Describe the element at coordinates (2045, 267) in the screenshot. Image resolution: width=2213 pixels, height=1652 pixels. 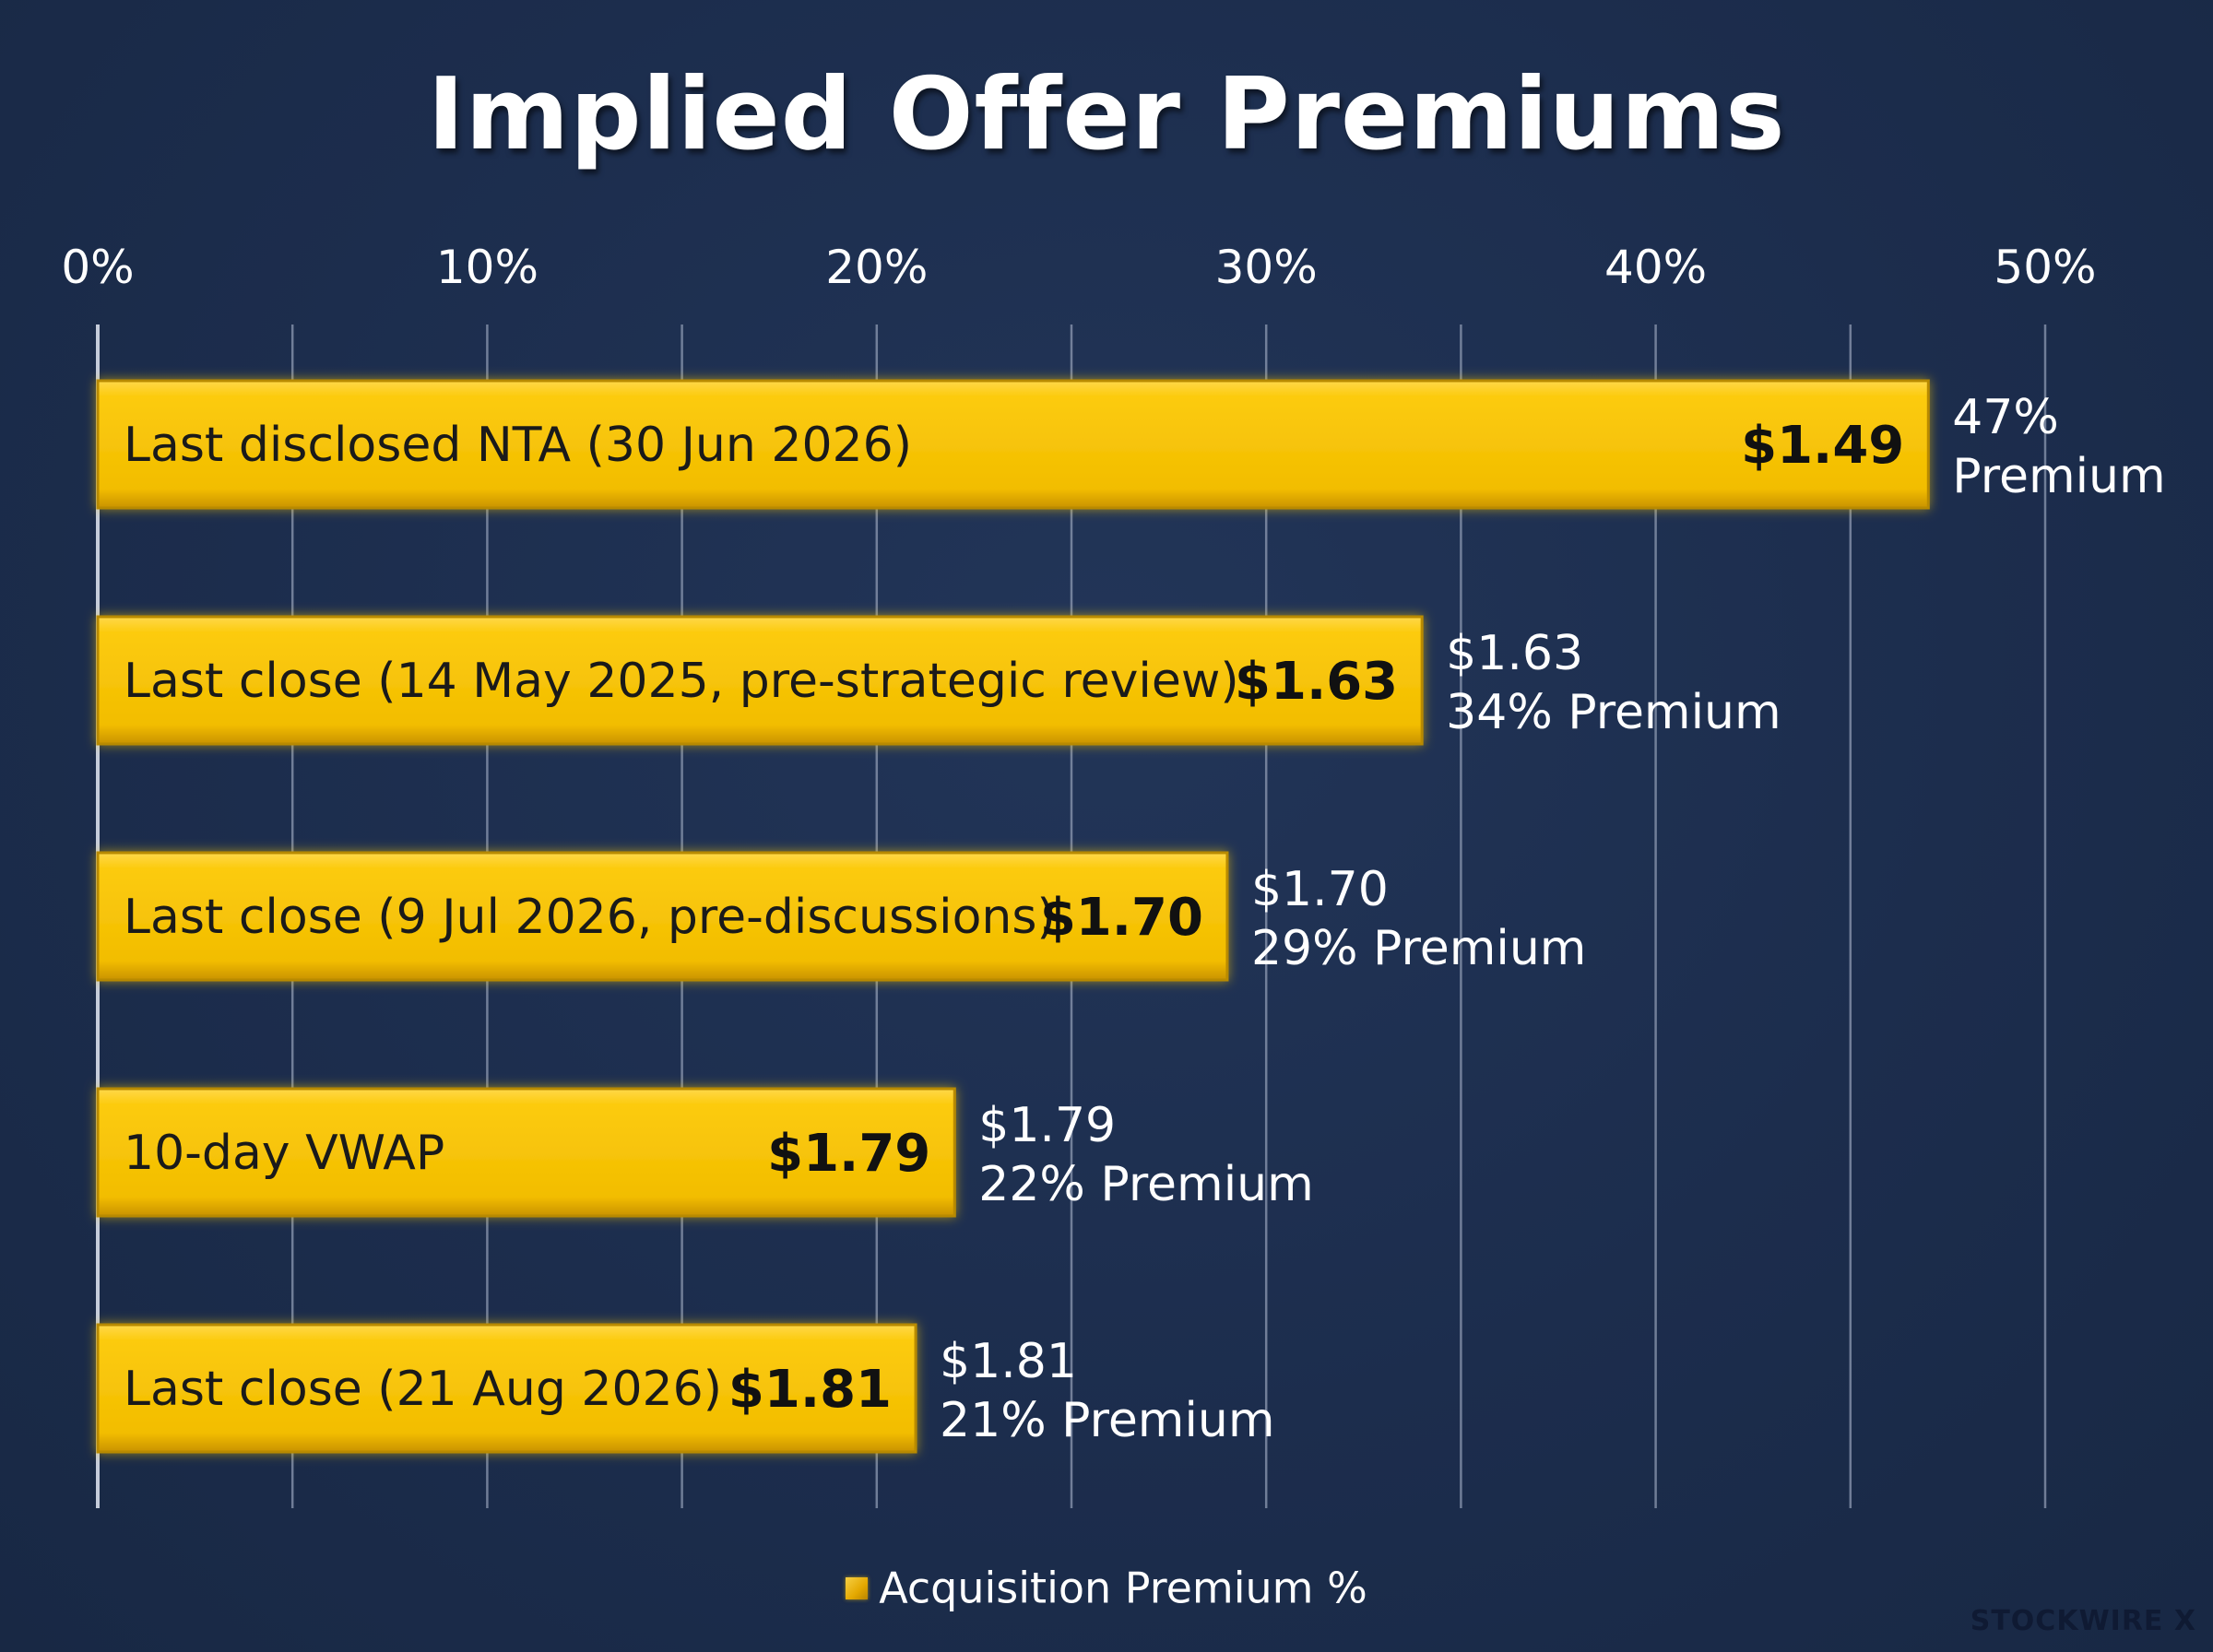
I see `x-tick-label: 50%` at that location.